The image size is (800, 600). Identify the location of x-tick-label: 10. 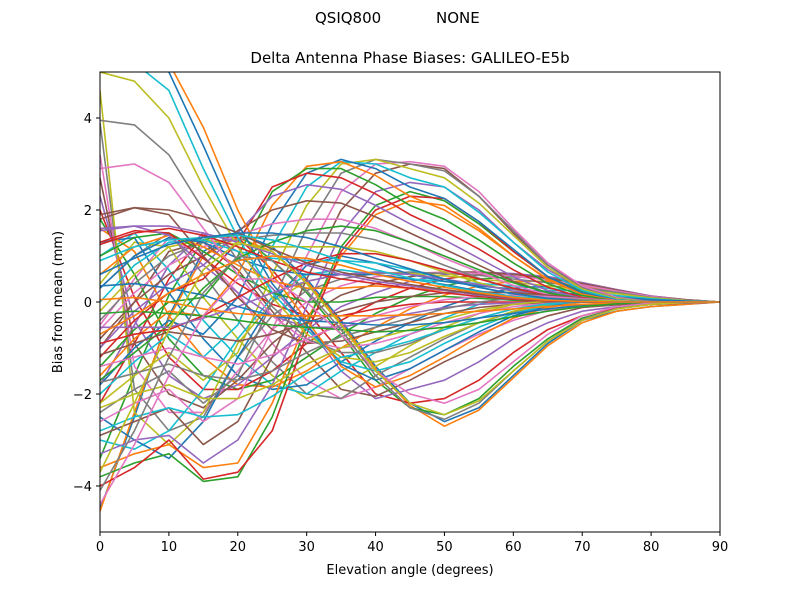
(169, 547).